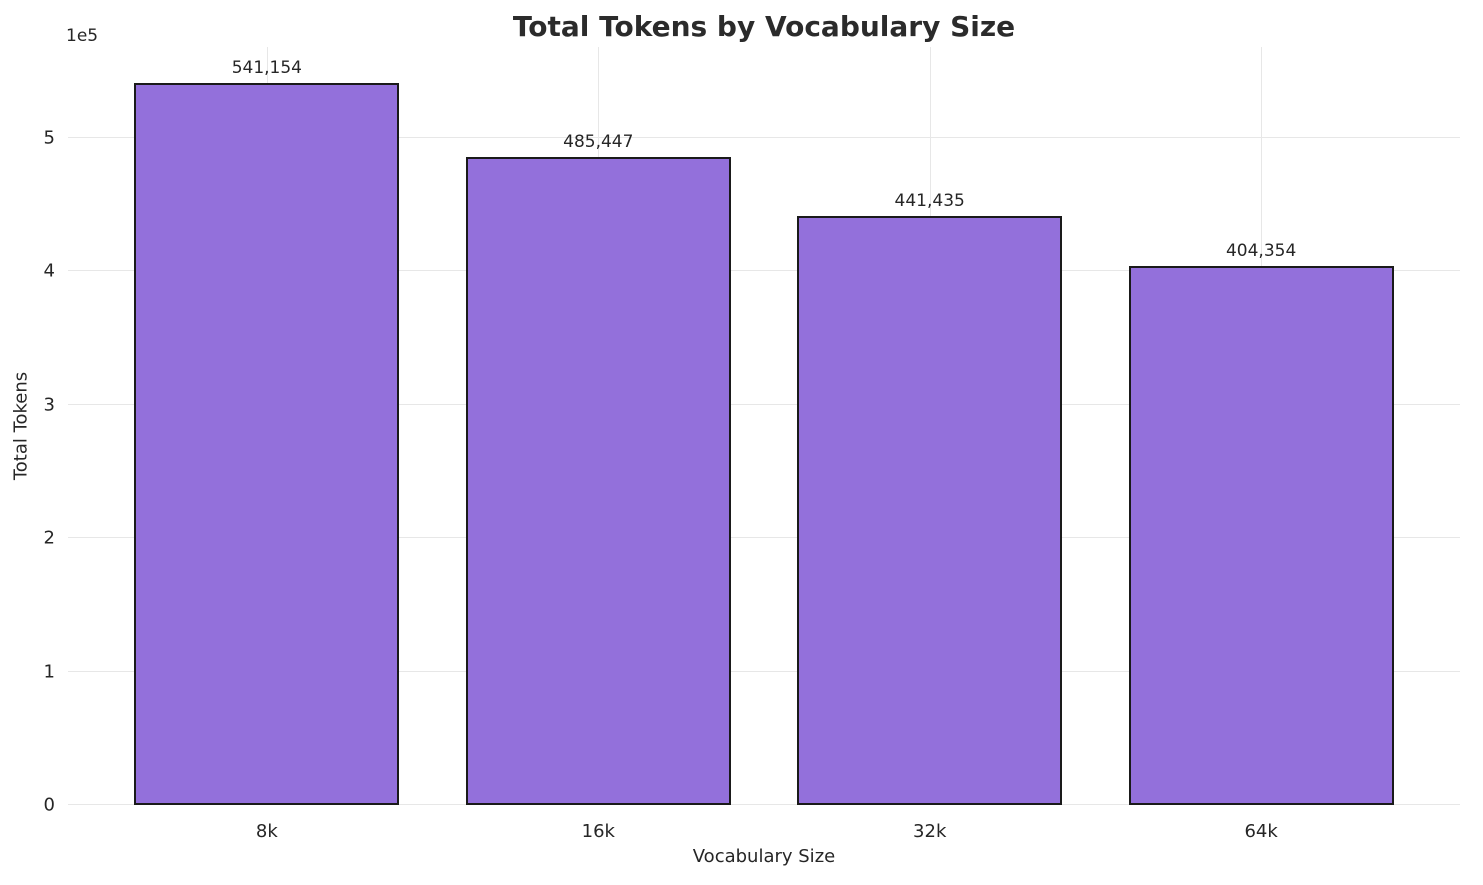 This screenshot has width=1483, height=885. What do you see at coordinates (764, 26) in the screenshot?
I see `chart-title: Total Tokens by Vocabulary Size` at bounding box center [764, 26].